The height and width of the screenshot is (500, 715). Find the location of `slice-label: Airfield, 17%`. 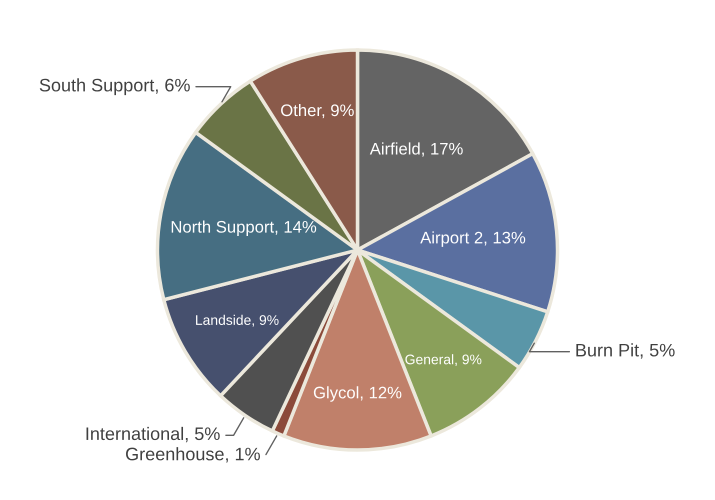

slice-label: Airfield, 17% is located at coordinates (416, 149).